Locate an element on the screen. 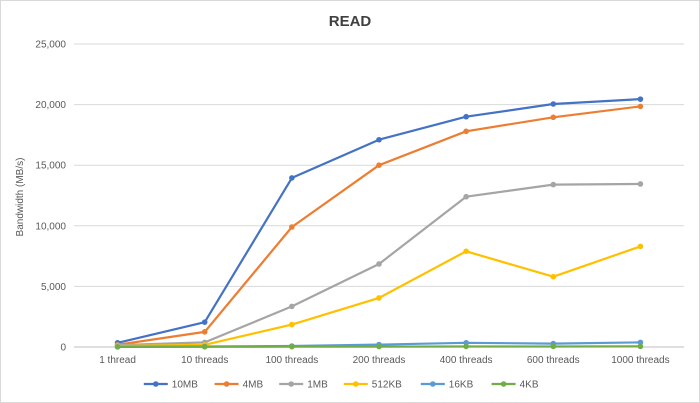  legend-item: 16KB is located at coordinates (447, 385).